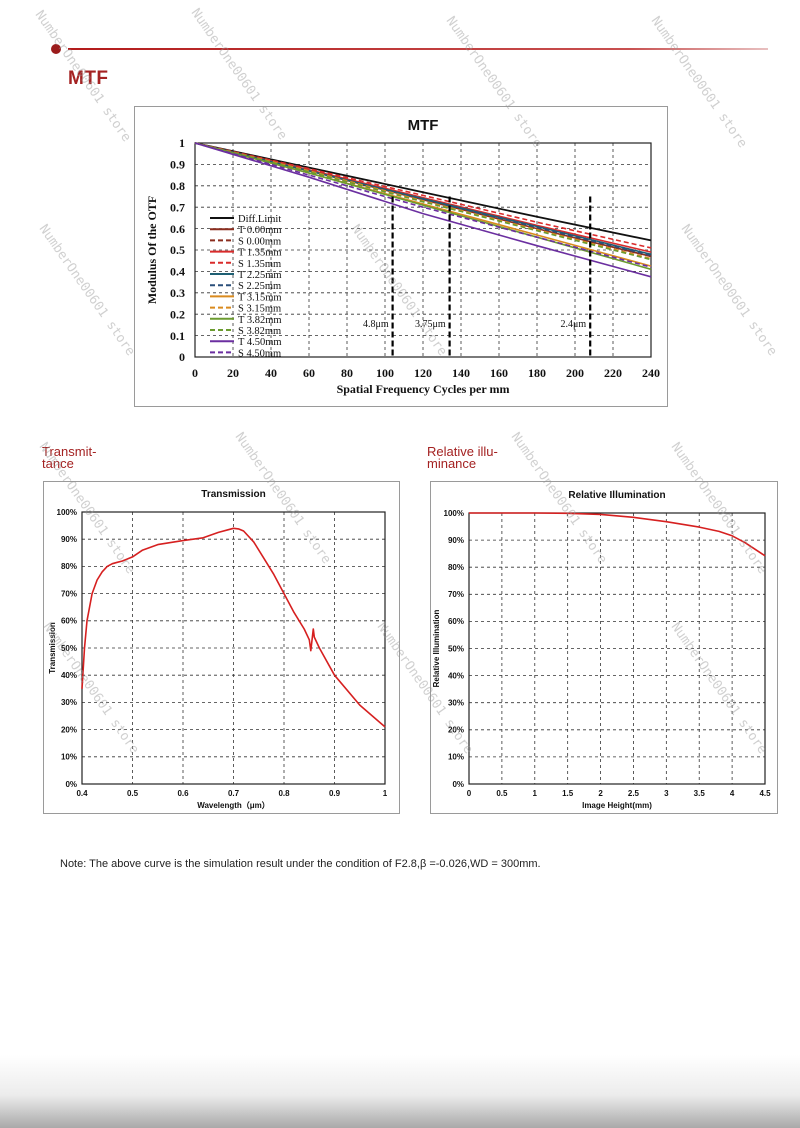  I want to click on y-axis-label: Transmission, so click(52, 648).